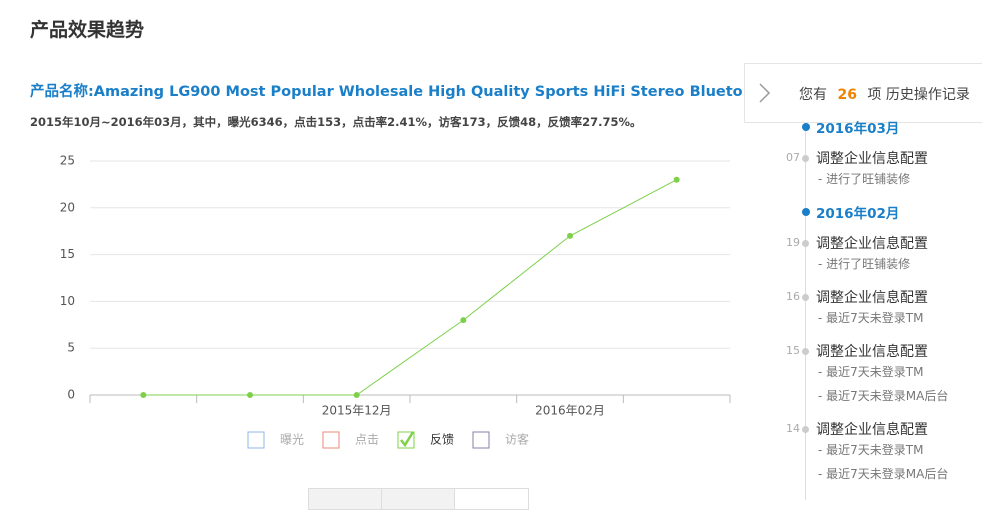 The width and height of the screenshot is (982, 510). What do you see at coordinates (67, 161) in the screenshot?
I see `y-tick-label: 25` at bounding box center [67, 161].